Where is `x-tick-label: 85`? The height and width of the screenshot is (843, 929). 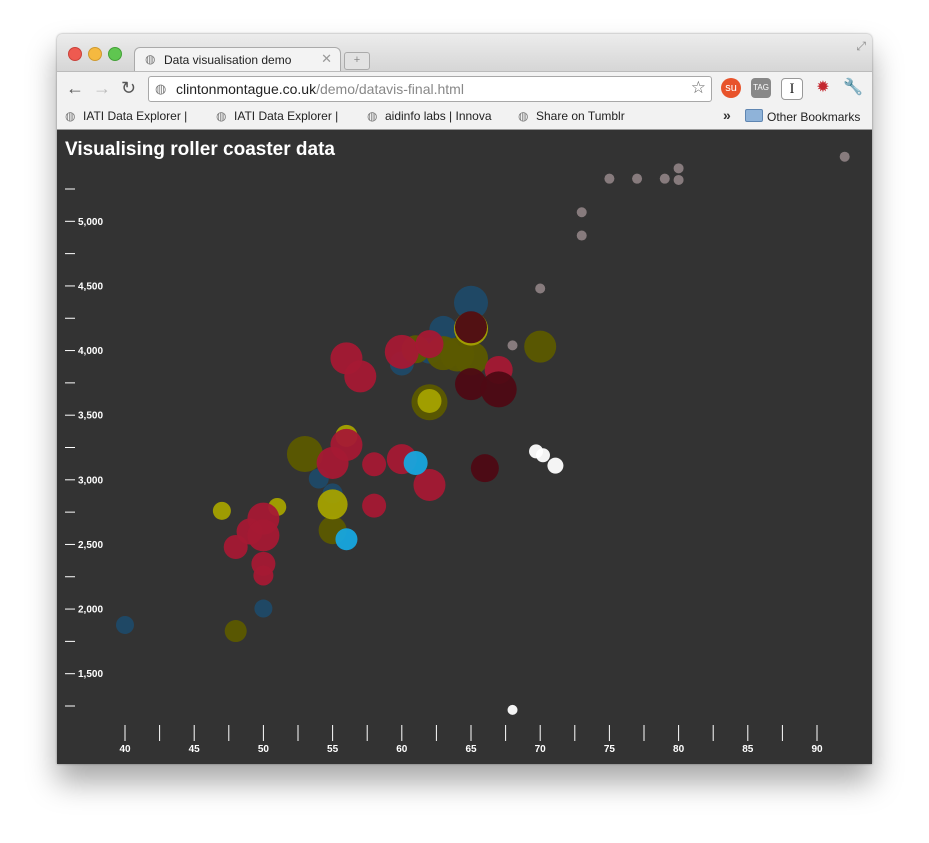
x-tick-label: 85 is located at coordinates (748, 749).